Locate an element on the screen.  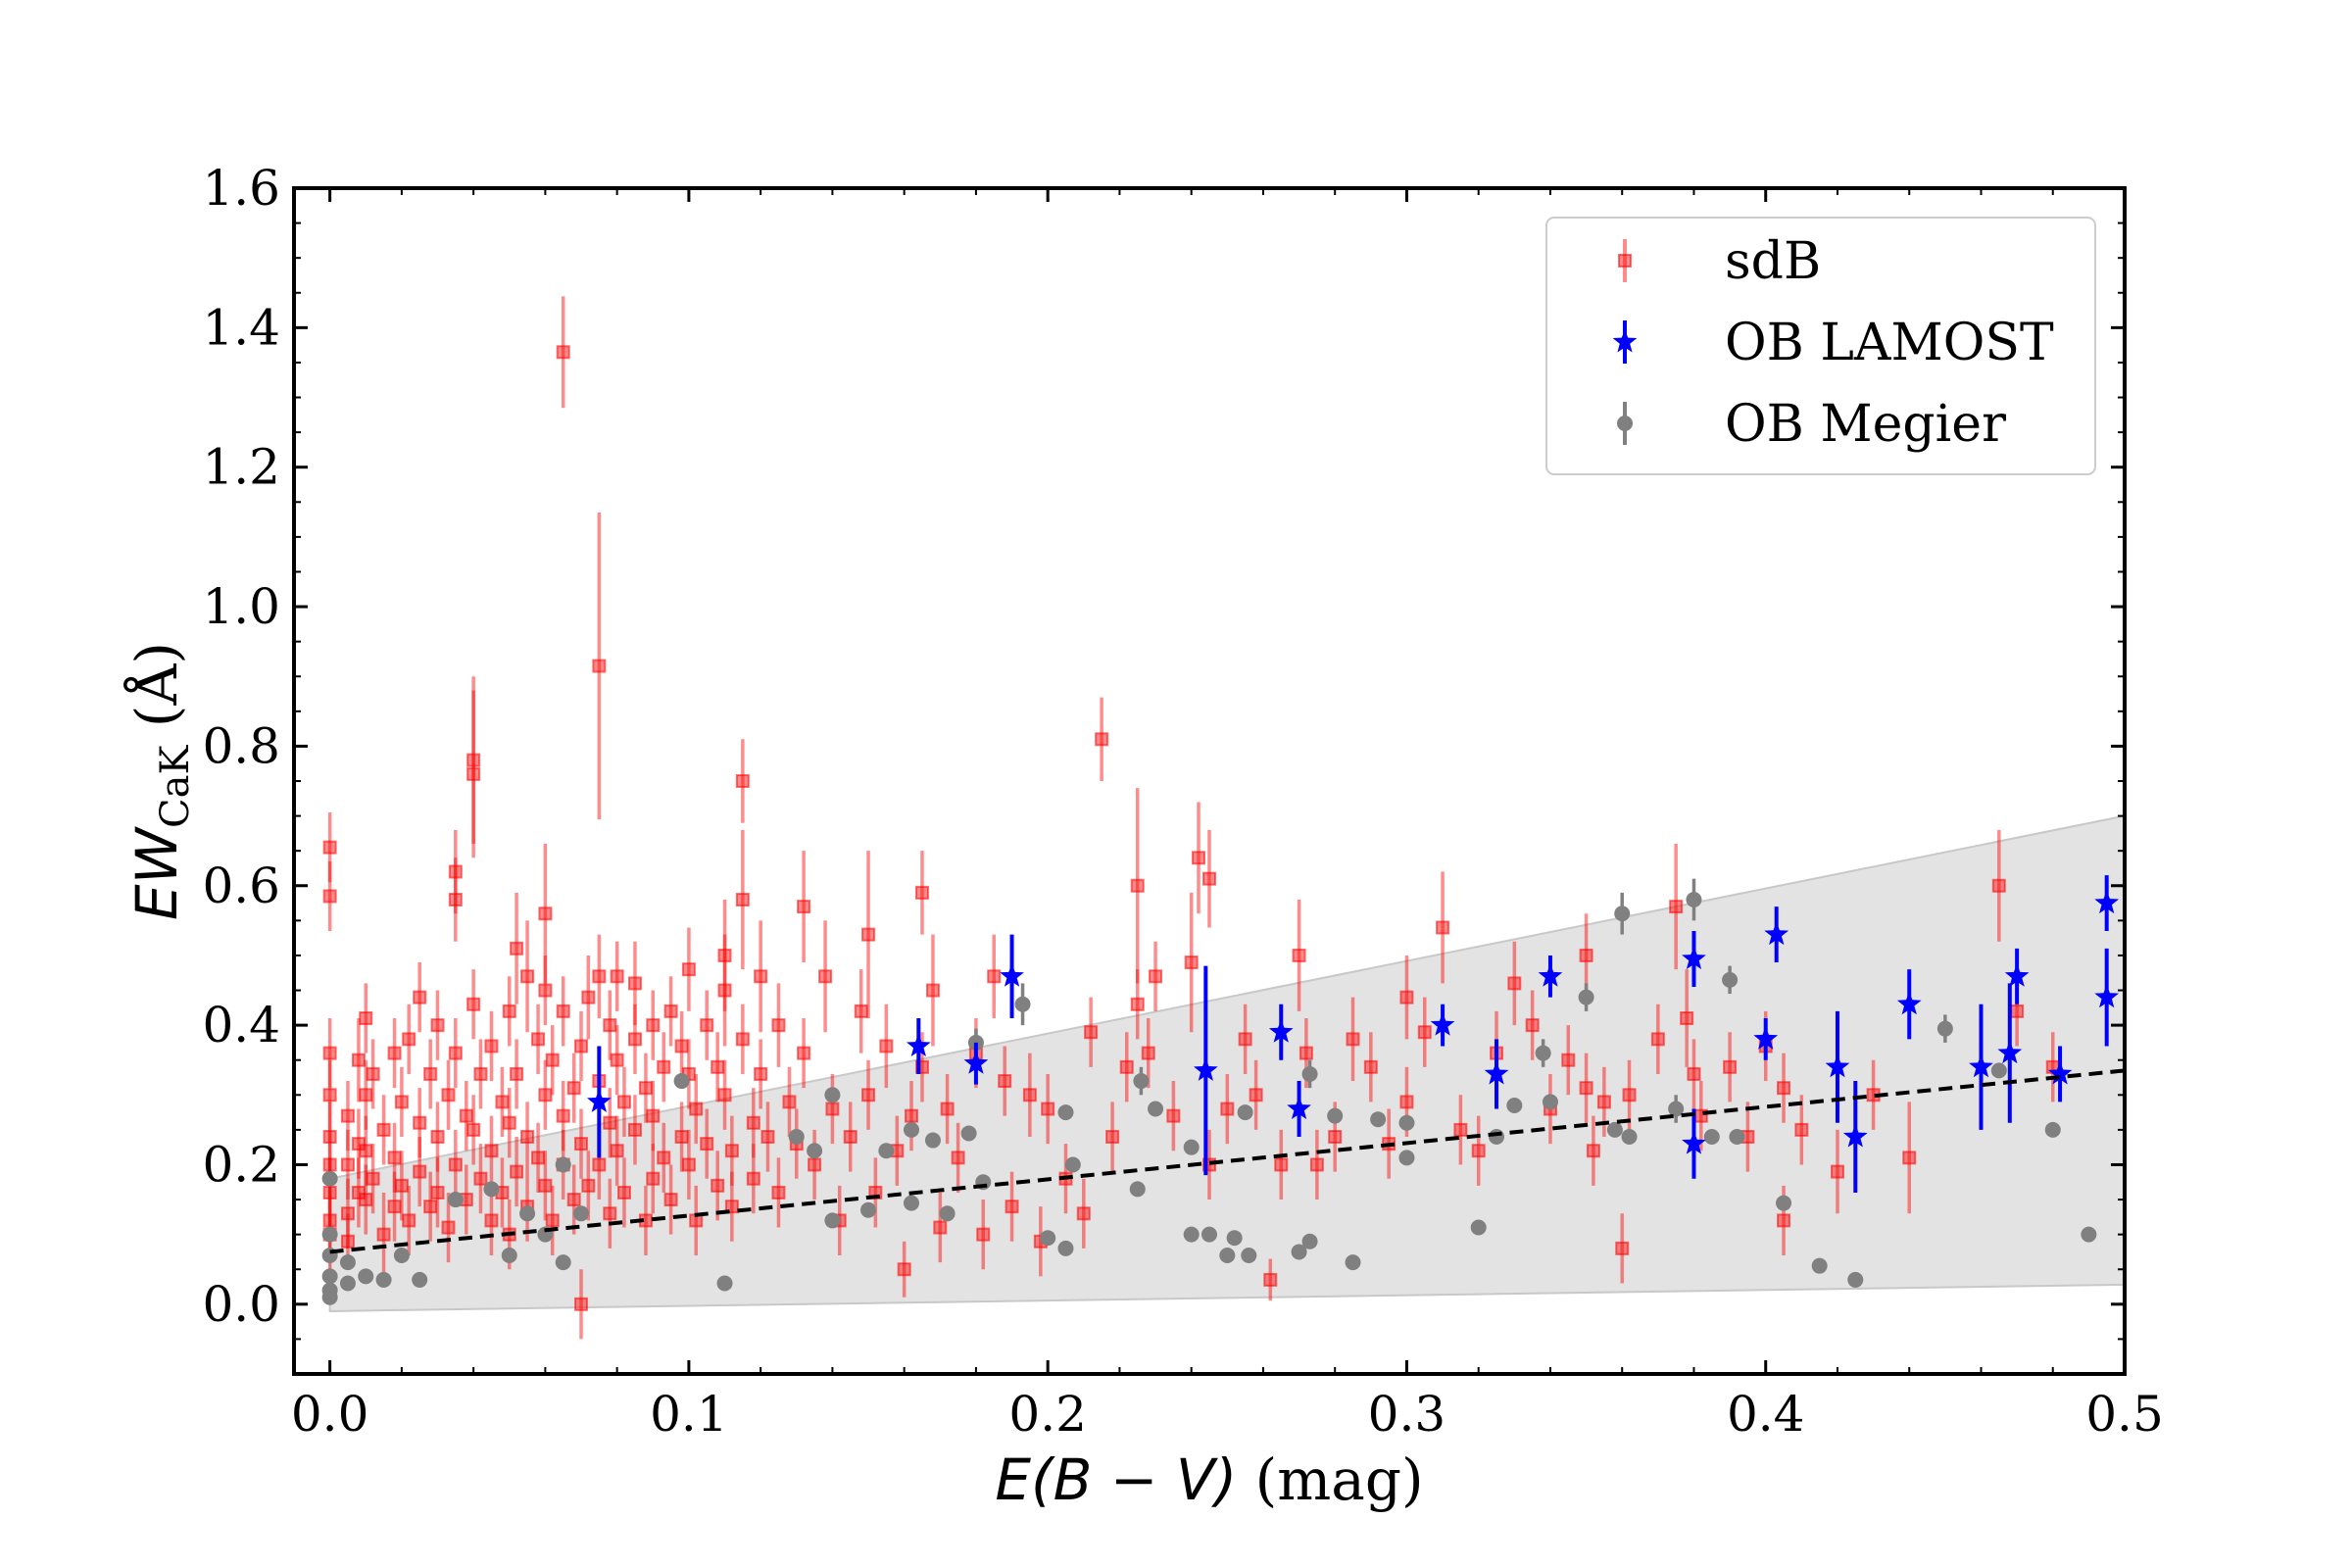
legend-box is located at coordinates (1820, 346).